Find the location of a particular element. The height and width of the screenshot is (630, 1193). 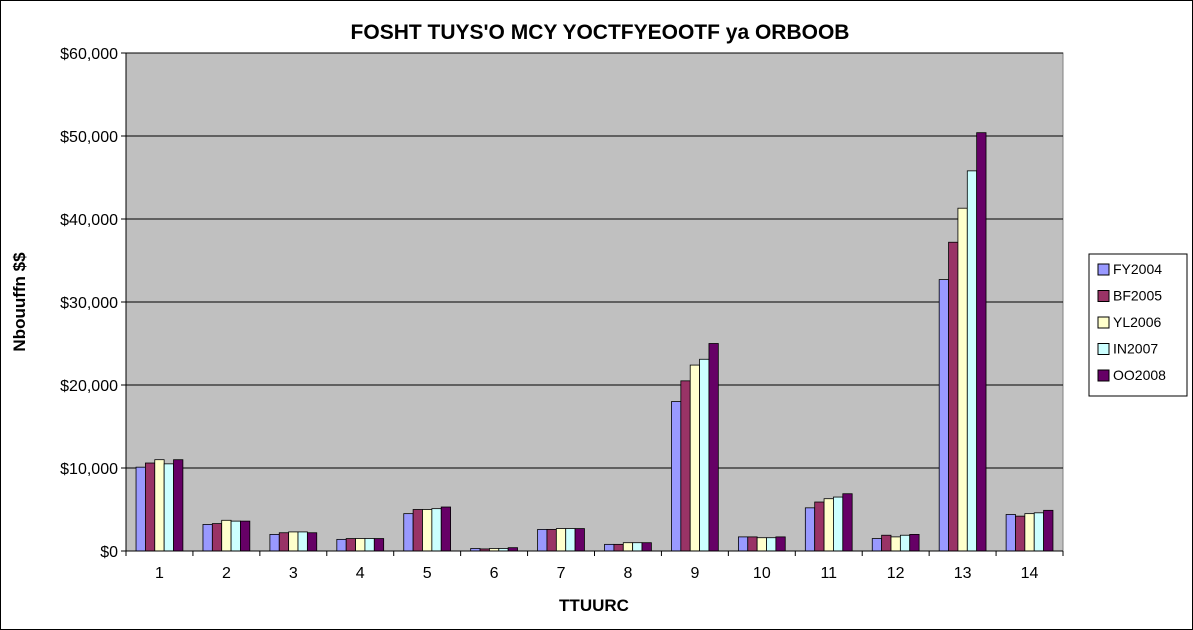

x-tick-label: 3 is located at coordinates (293, 573).